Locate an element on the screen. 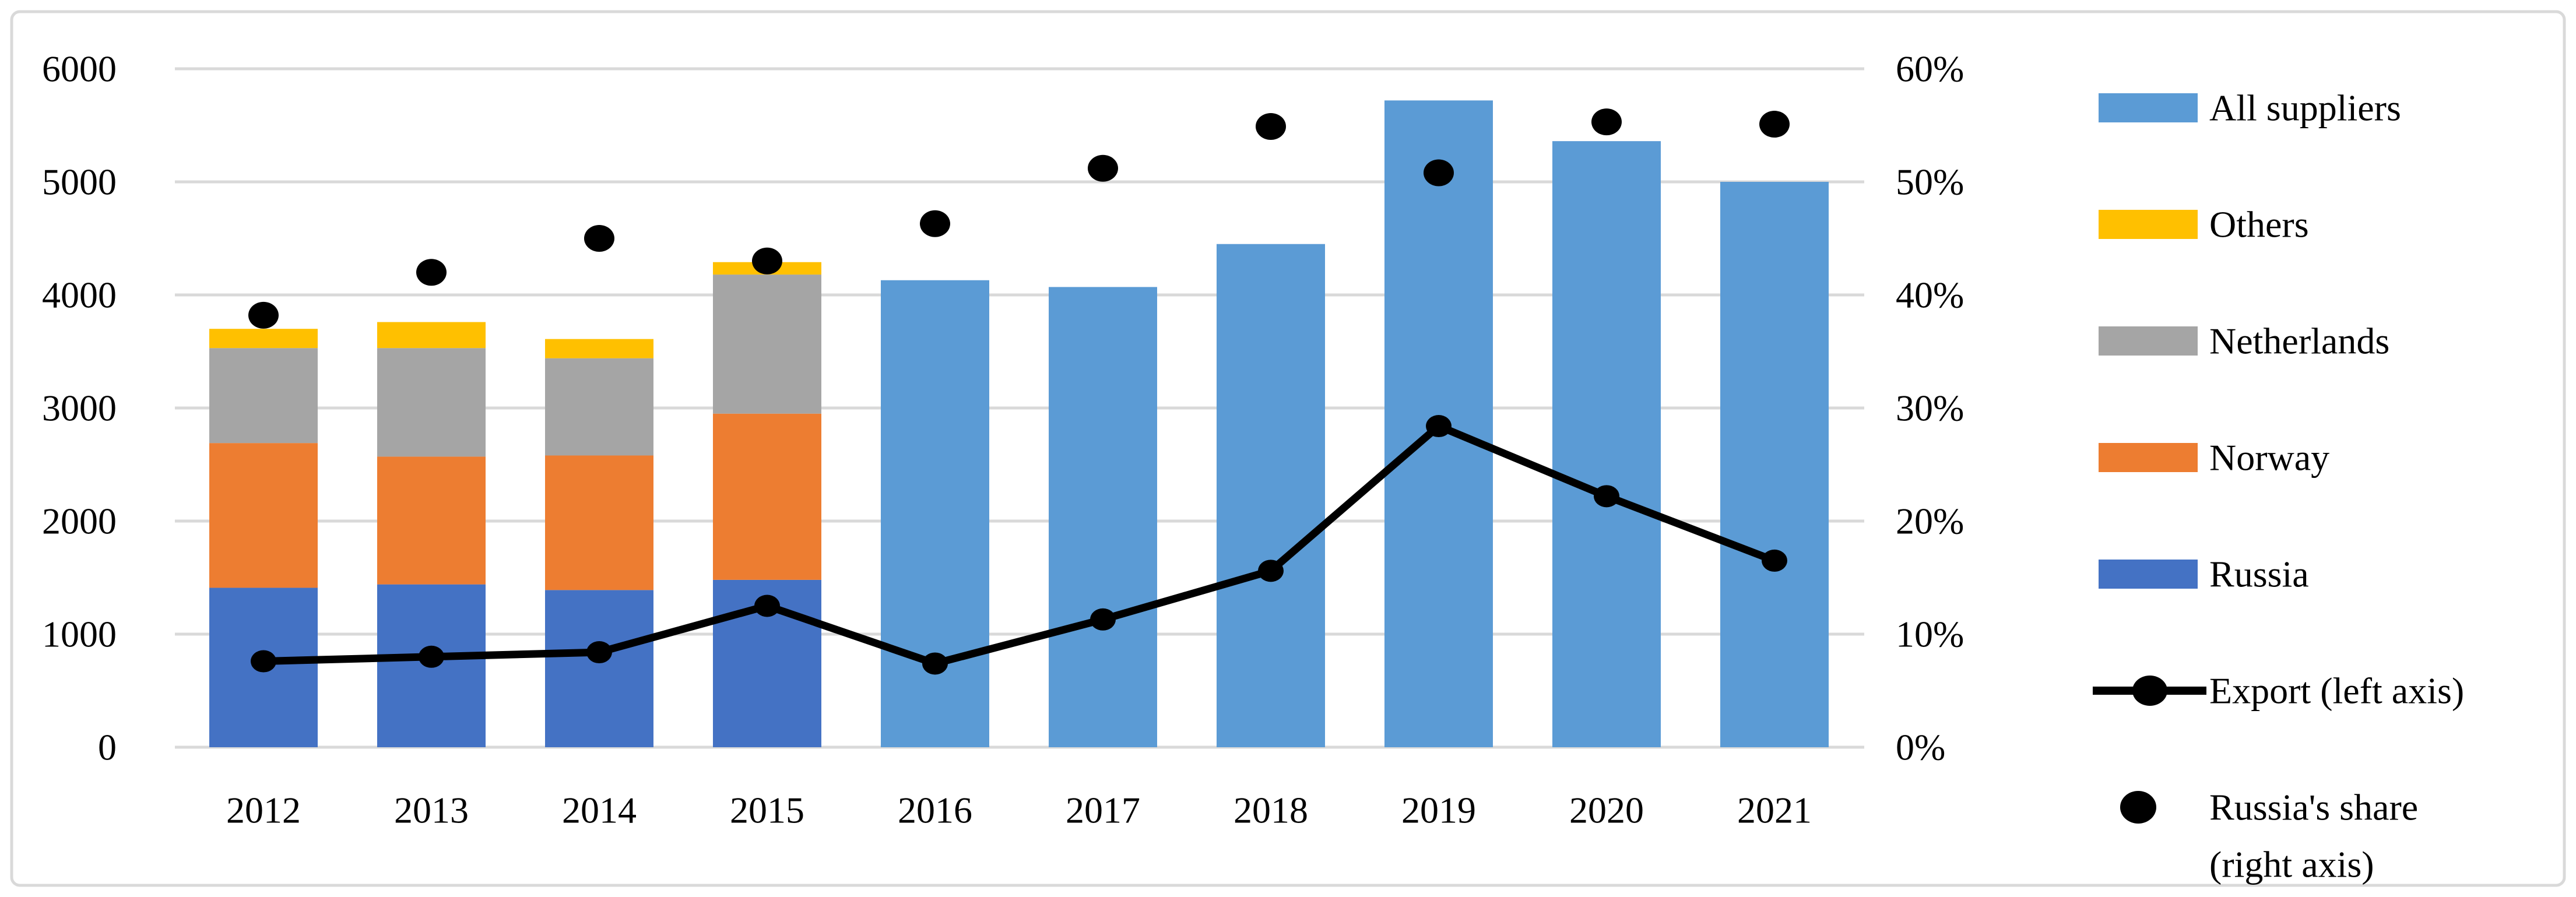 This screenshot has width=2576, height=897. legend-swatch-netherlands is located at coordinates (2148, 341).